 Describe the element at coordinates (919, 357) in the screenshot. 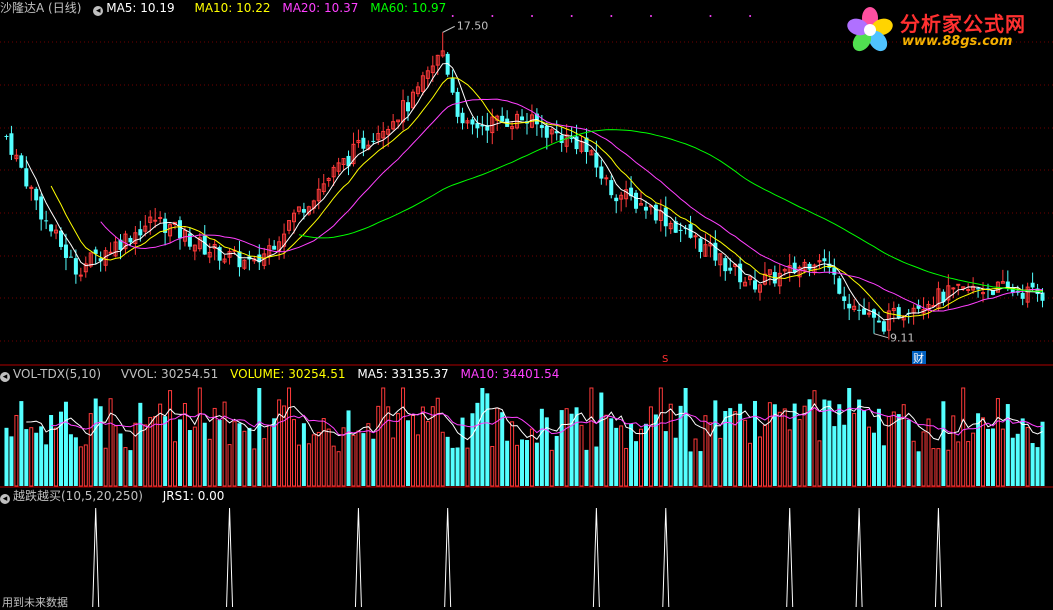

I see `finance-marker-bg` at that location.